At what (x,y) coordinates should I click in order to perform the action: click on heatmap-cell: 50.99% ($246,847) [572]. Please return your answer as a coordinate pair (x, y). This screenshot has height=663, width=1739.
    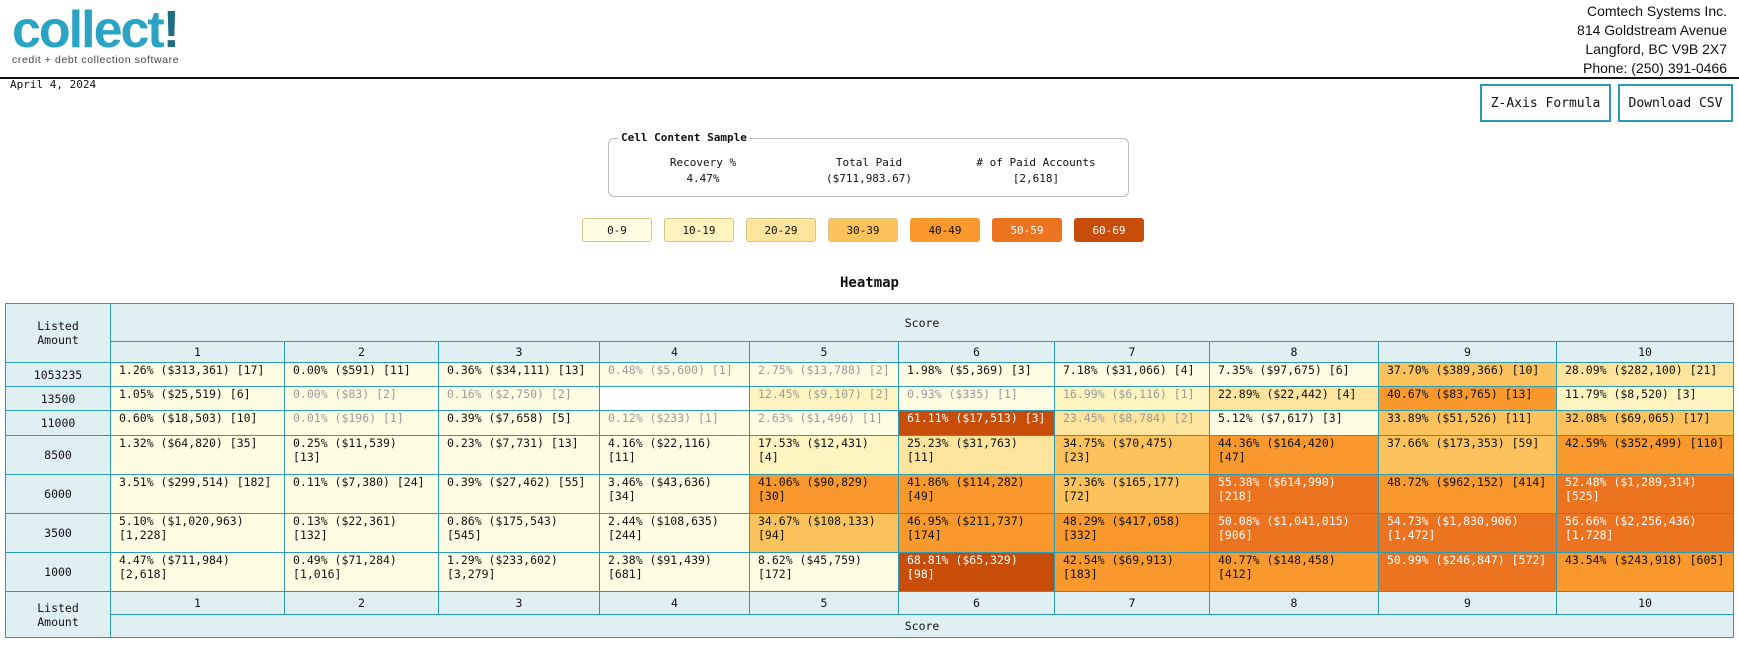
    Looking at the image, I should click on (1467, 572).